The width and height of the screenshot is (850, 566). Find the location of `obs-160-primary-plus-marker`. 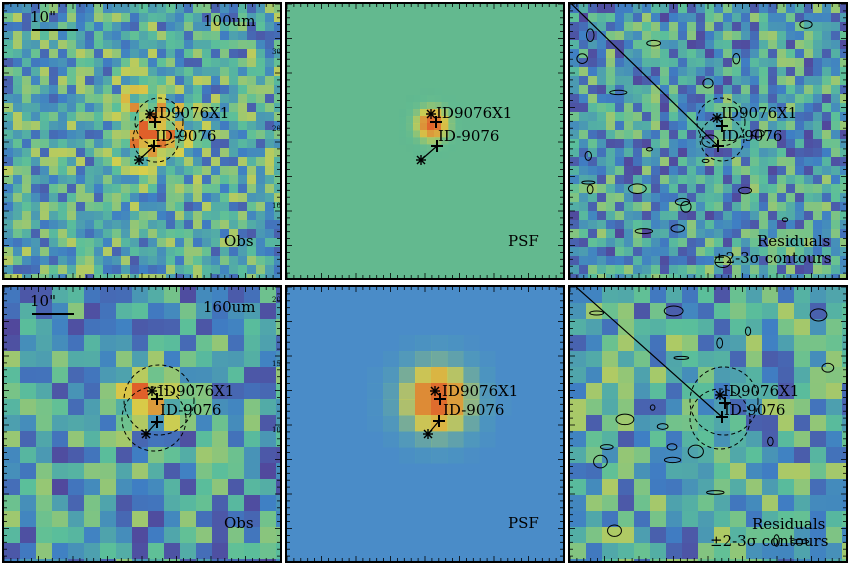

obs-160-primary-plus-marker is located at coordinates (157, 399).